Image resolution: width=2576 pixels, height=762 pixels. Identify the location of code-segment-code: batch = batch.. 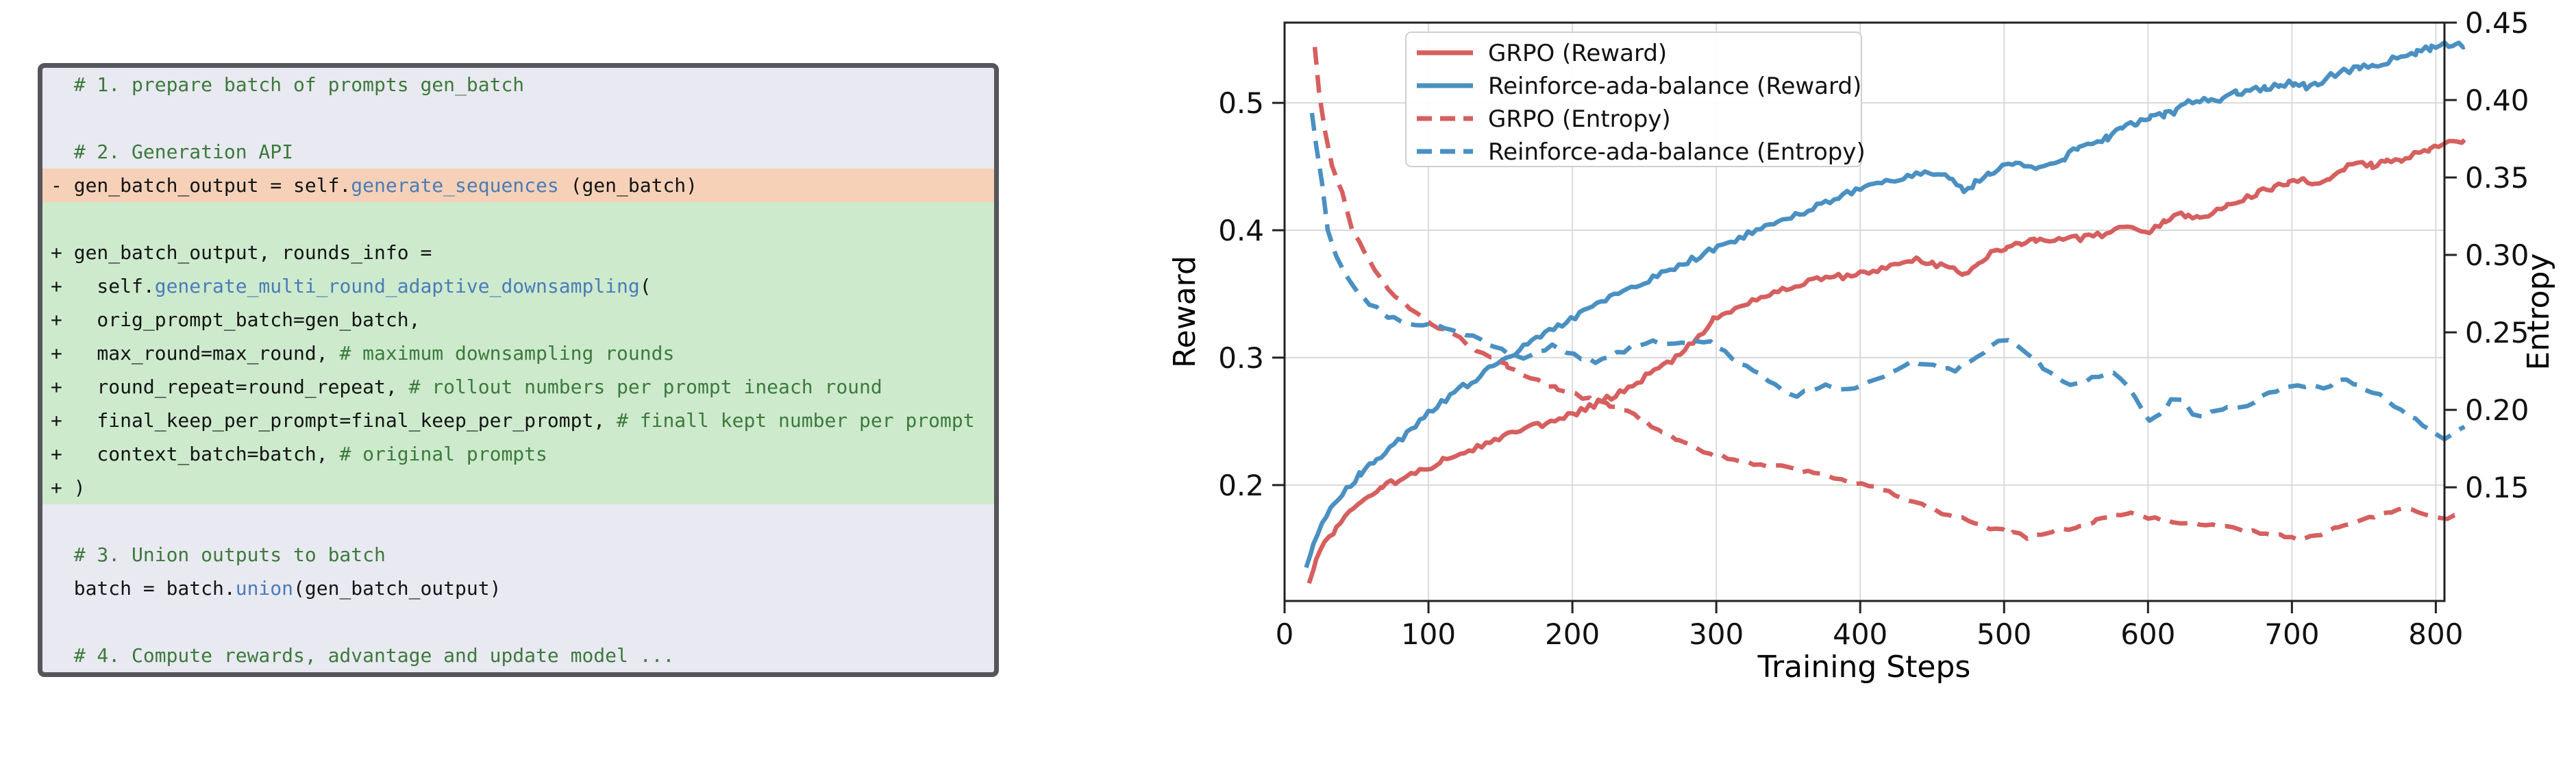
(143, 588).